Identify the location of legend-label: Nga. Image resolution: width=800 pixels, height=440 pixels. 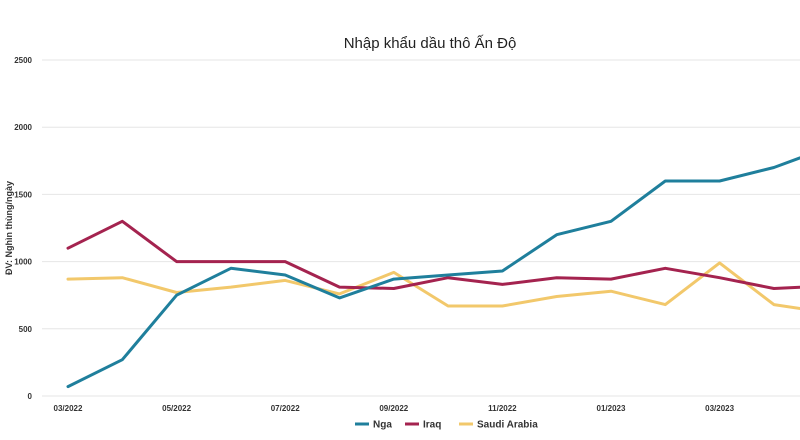
(382, 425).